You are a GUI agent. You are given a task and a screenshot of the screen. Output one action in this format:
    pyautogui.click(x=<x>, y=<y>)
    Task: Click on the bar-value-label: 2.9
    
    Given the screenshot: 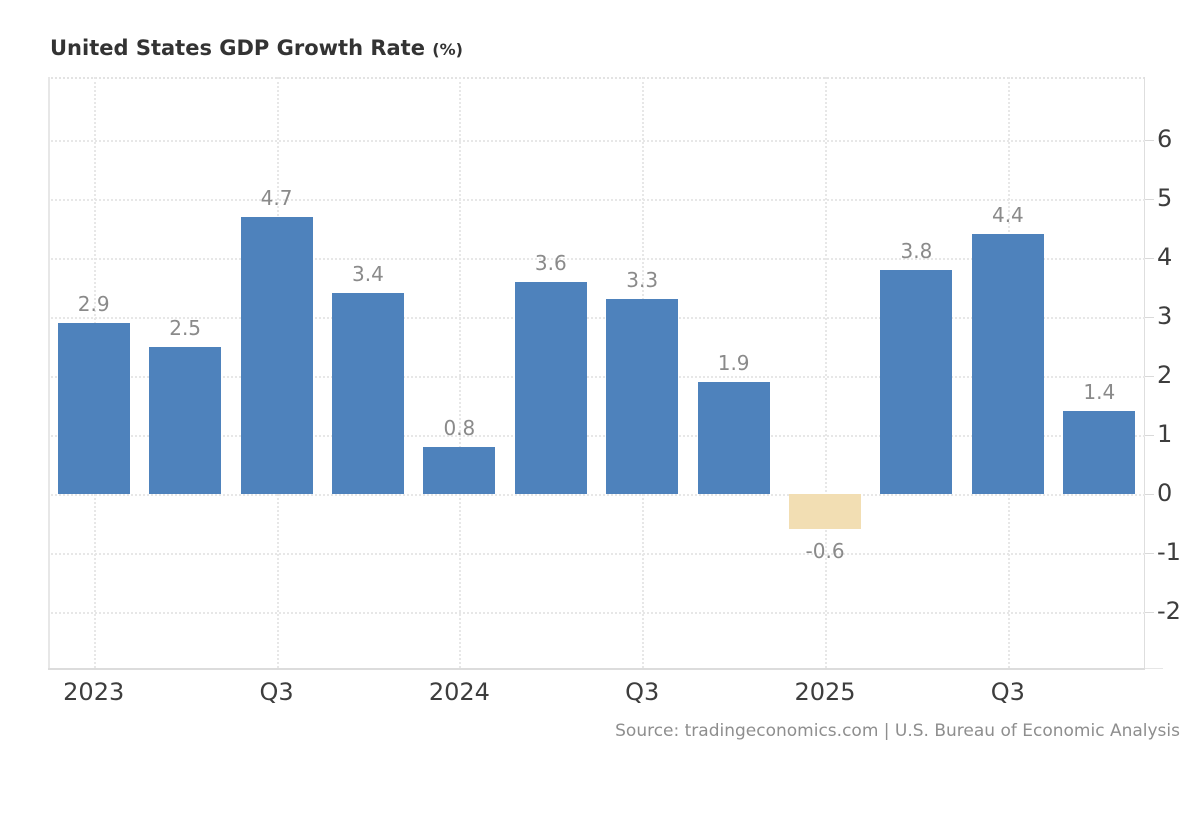 What is the action you would take?
    pyautogui.click(x=93, y=303)
    